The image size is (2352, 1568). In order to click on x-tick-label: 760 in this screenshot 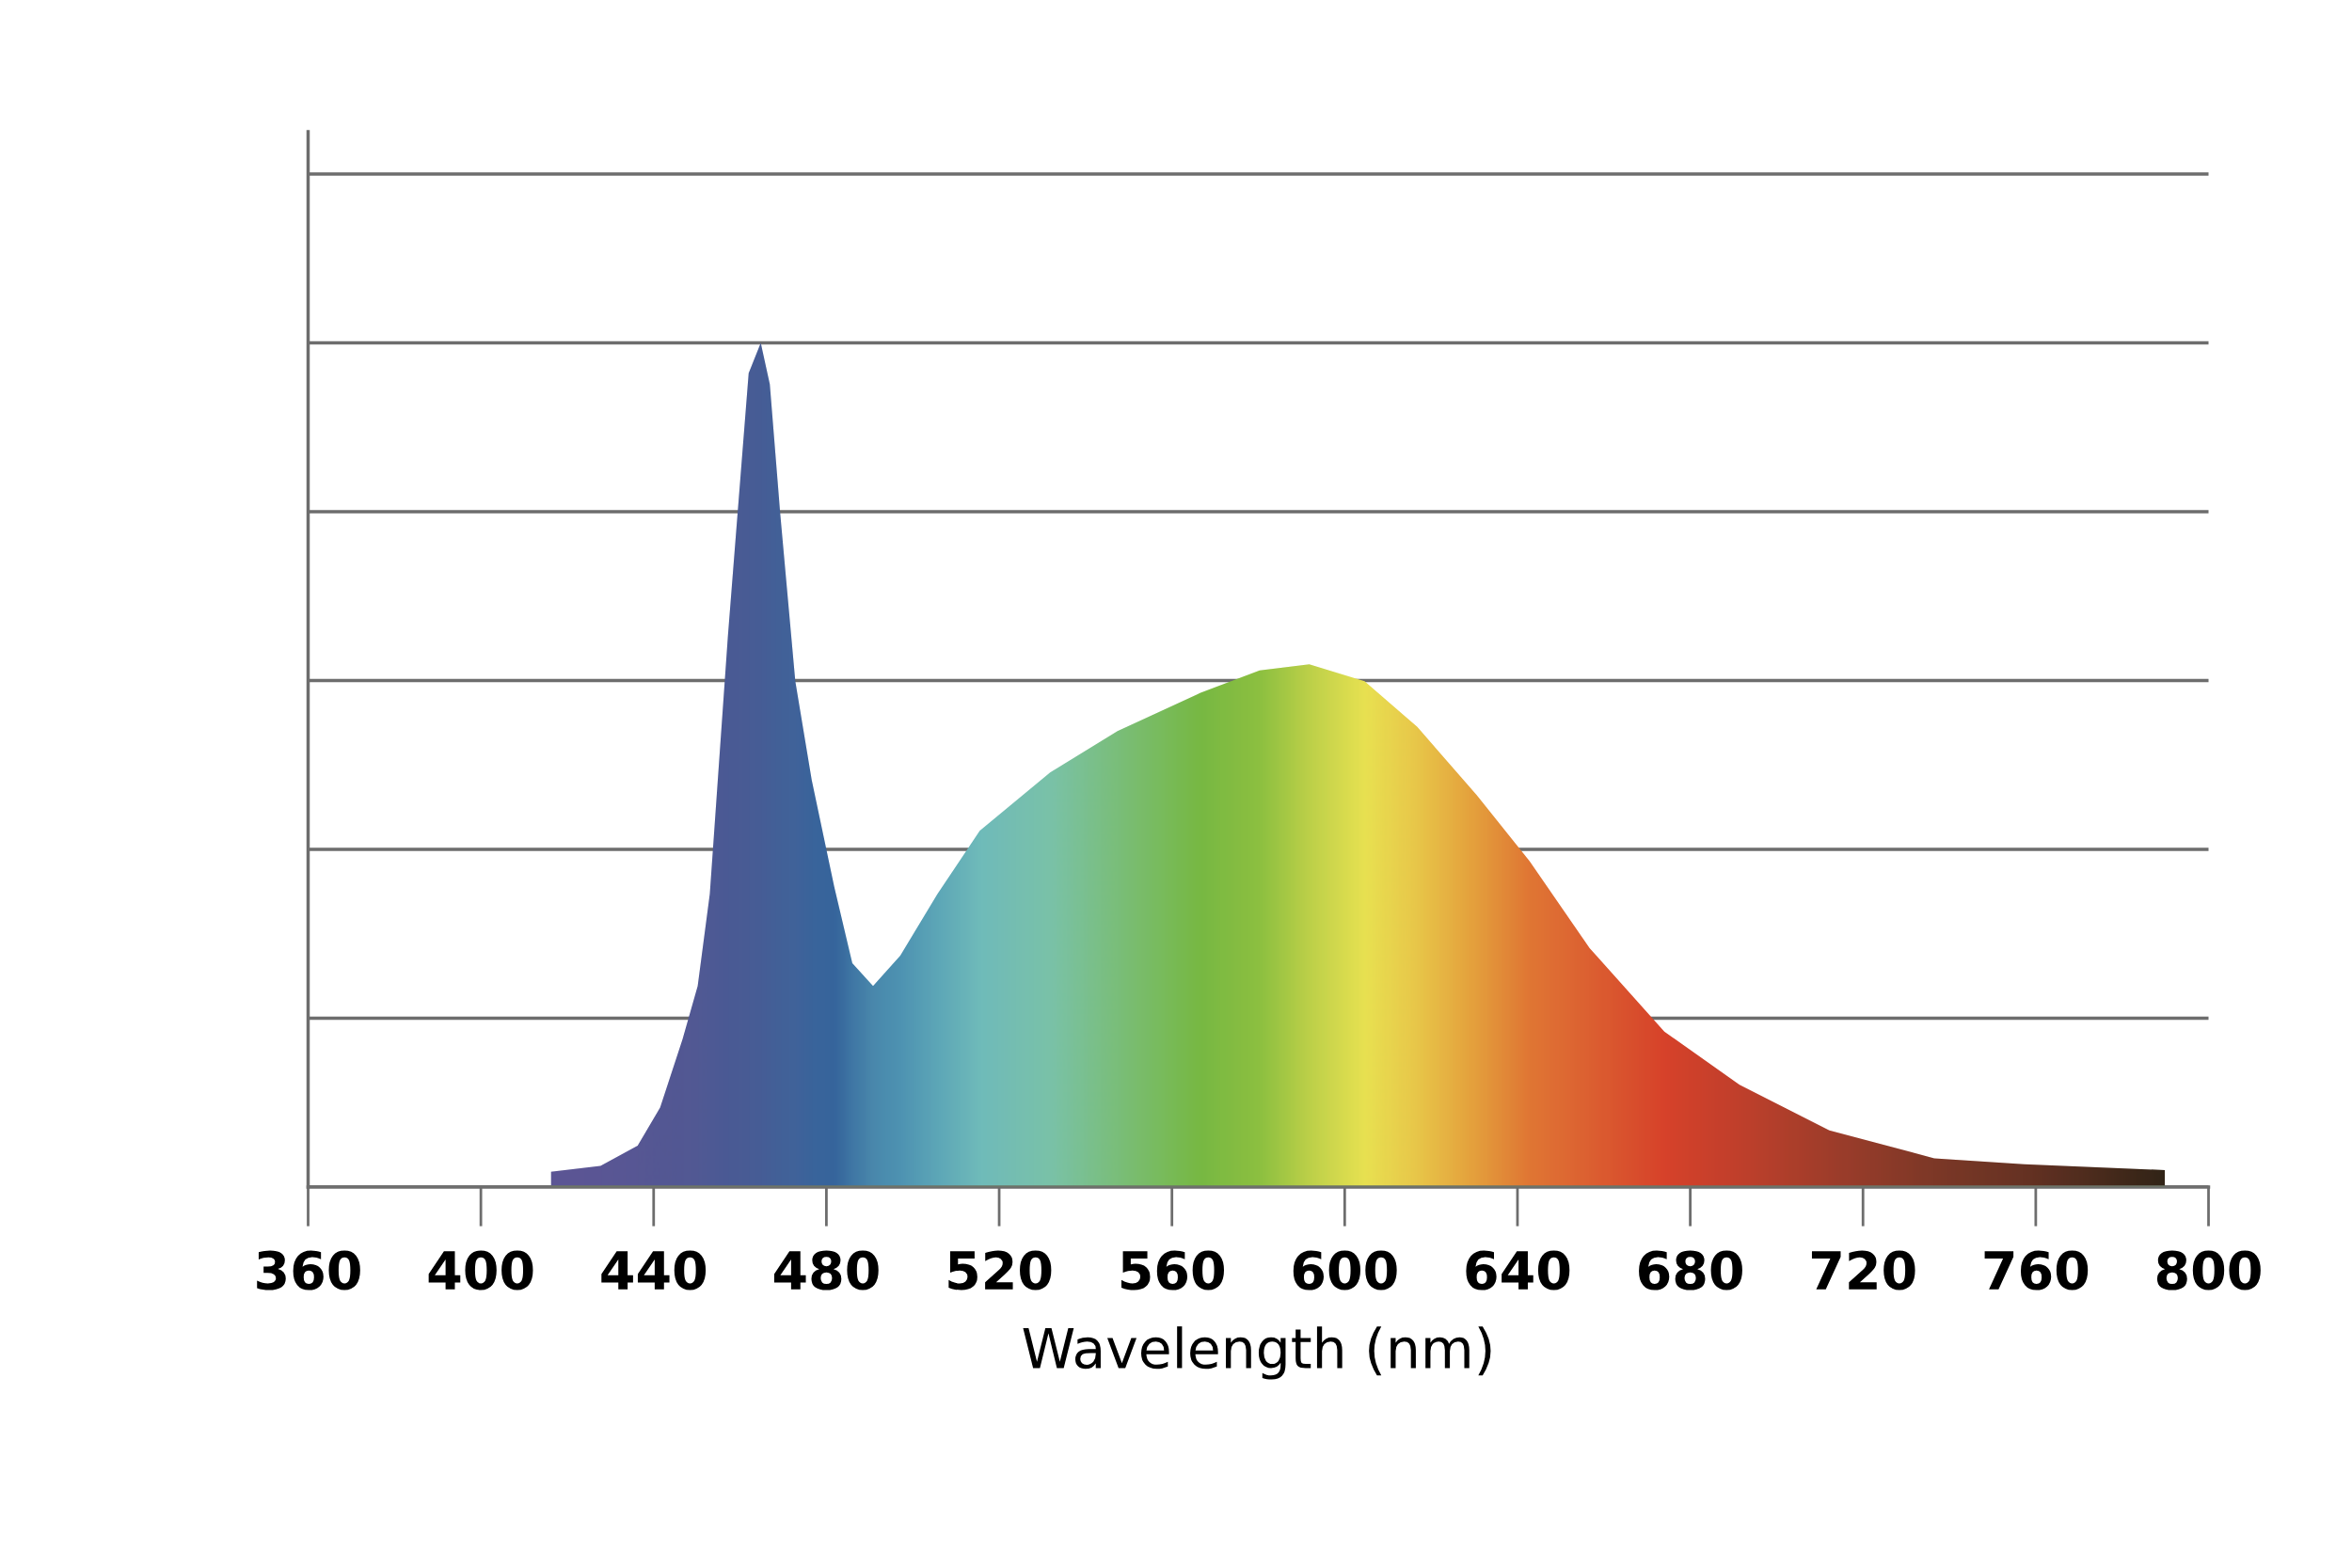, I will do `click(2036, 1270)`.